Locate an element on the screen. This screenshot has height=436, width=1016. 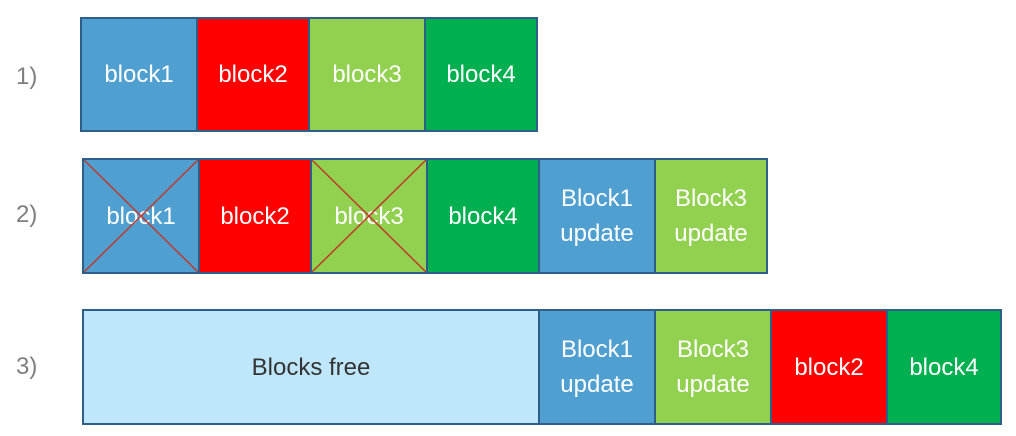
block-cell: Blocks free is located at coordinates (312, 367).